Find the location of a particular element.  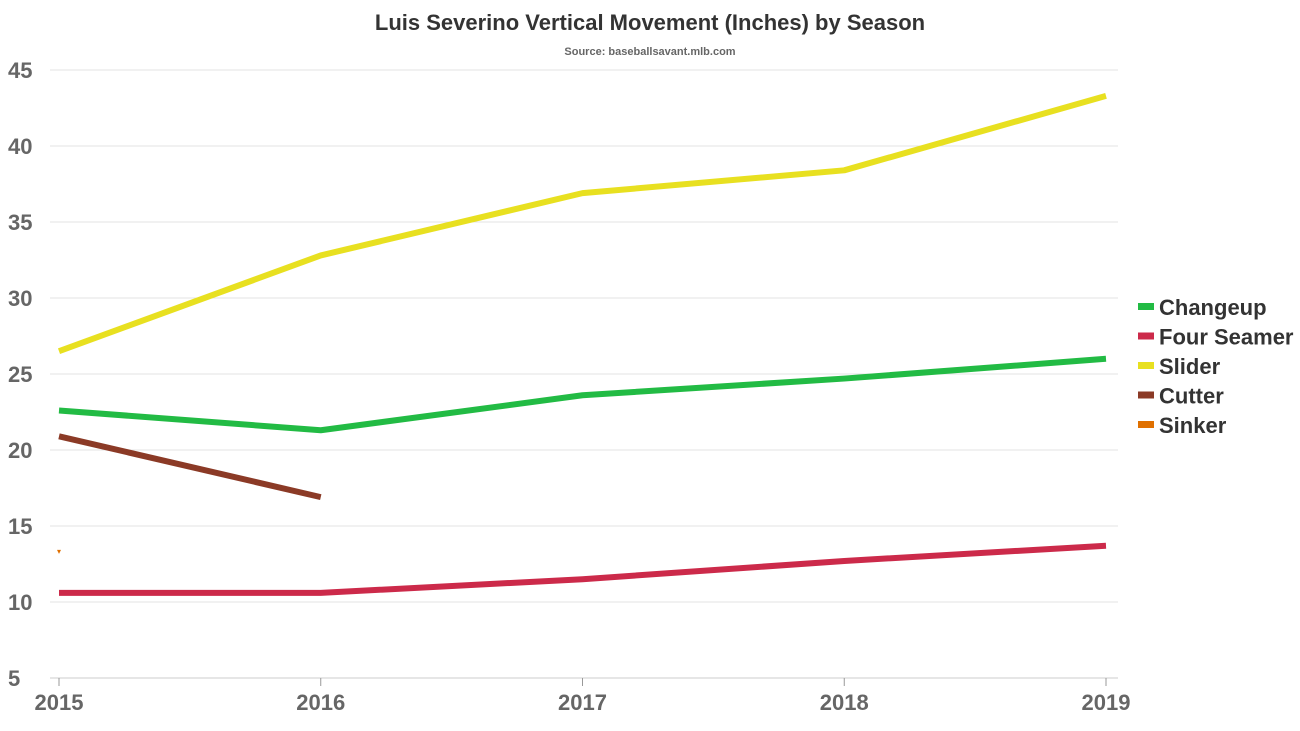

legend-label-sinker: Sinker is located at coordinates (1193, 425).